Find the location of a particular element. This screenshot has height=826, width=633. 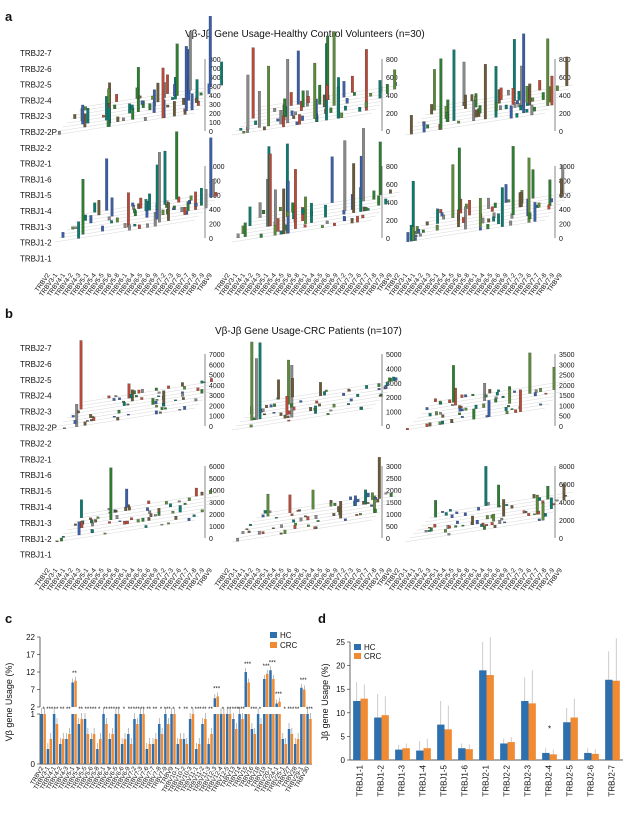

jb-axis-label: TRBJ2-4 is located at coordinates (36, 396).